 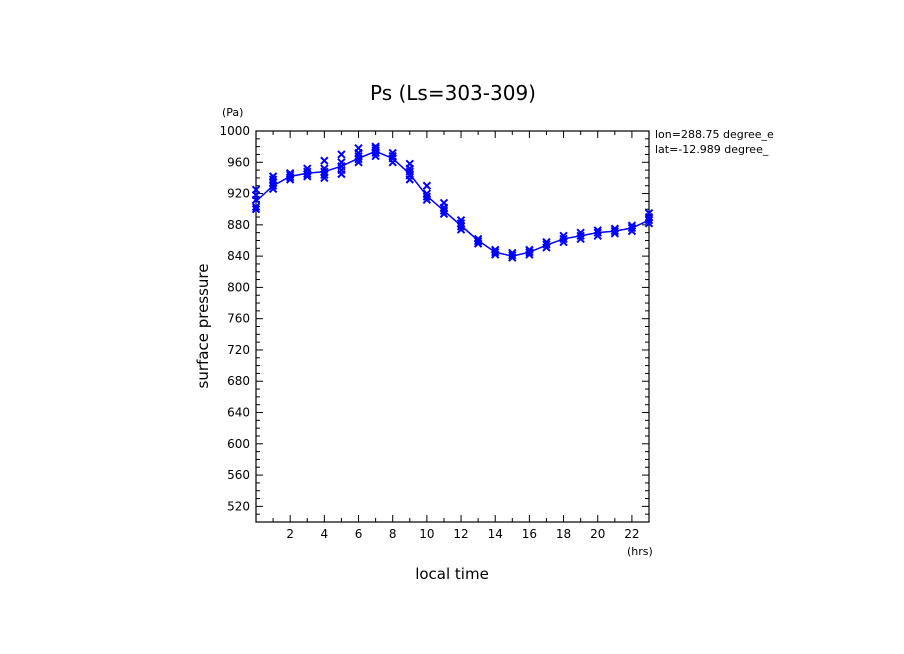 What do you see at coordinates (359, 534) in the screenshot?
I see `x-tick-label: 6` at bounding box center [359, 534].